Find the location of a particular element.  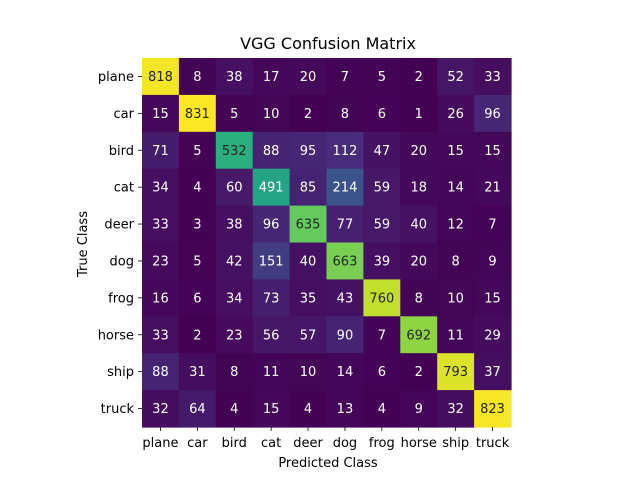

cell-value-label: 6 is located at coordinates (382, 114).